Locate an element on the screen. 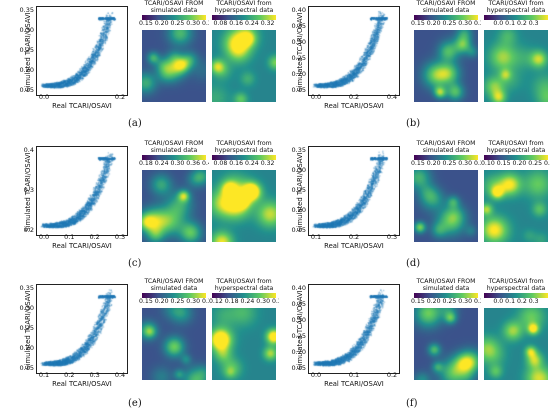 Image resolution: width=550 pixels, height=420 pixels. colorbar-ticks: 0.10 0.15 0.20 0.25 0.30 is located at coordinates (515, 163).